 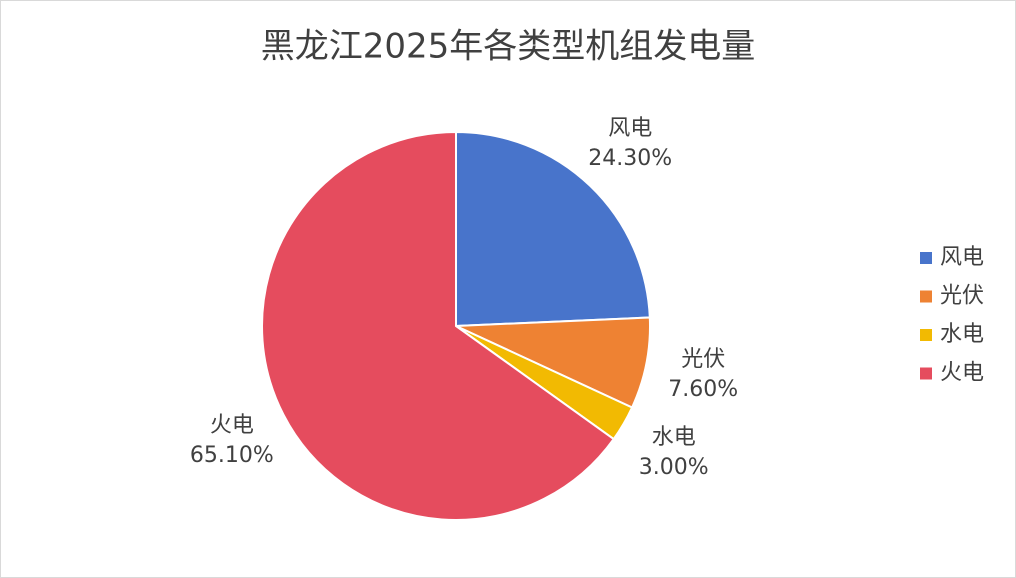 I want to click on data-label-name: 水电, so click(x=674, y=437).